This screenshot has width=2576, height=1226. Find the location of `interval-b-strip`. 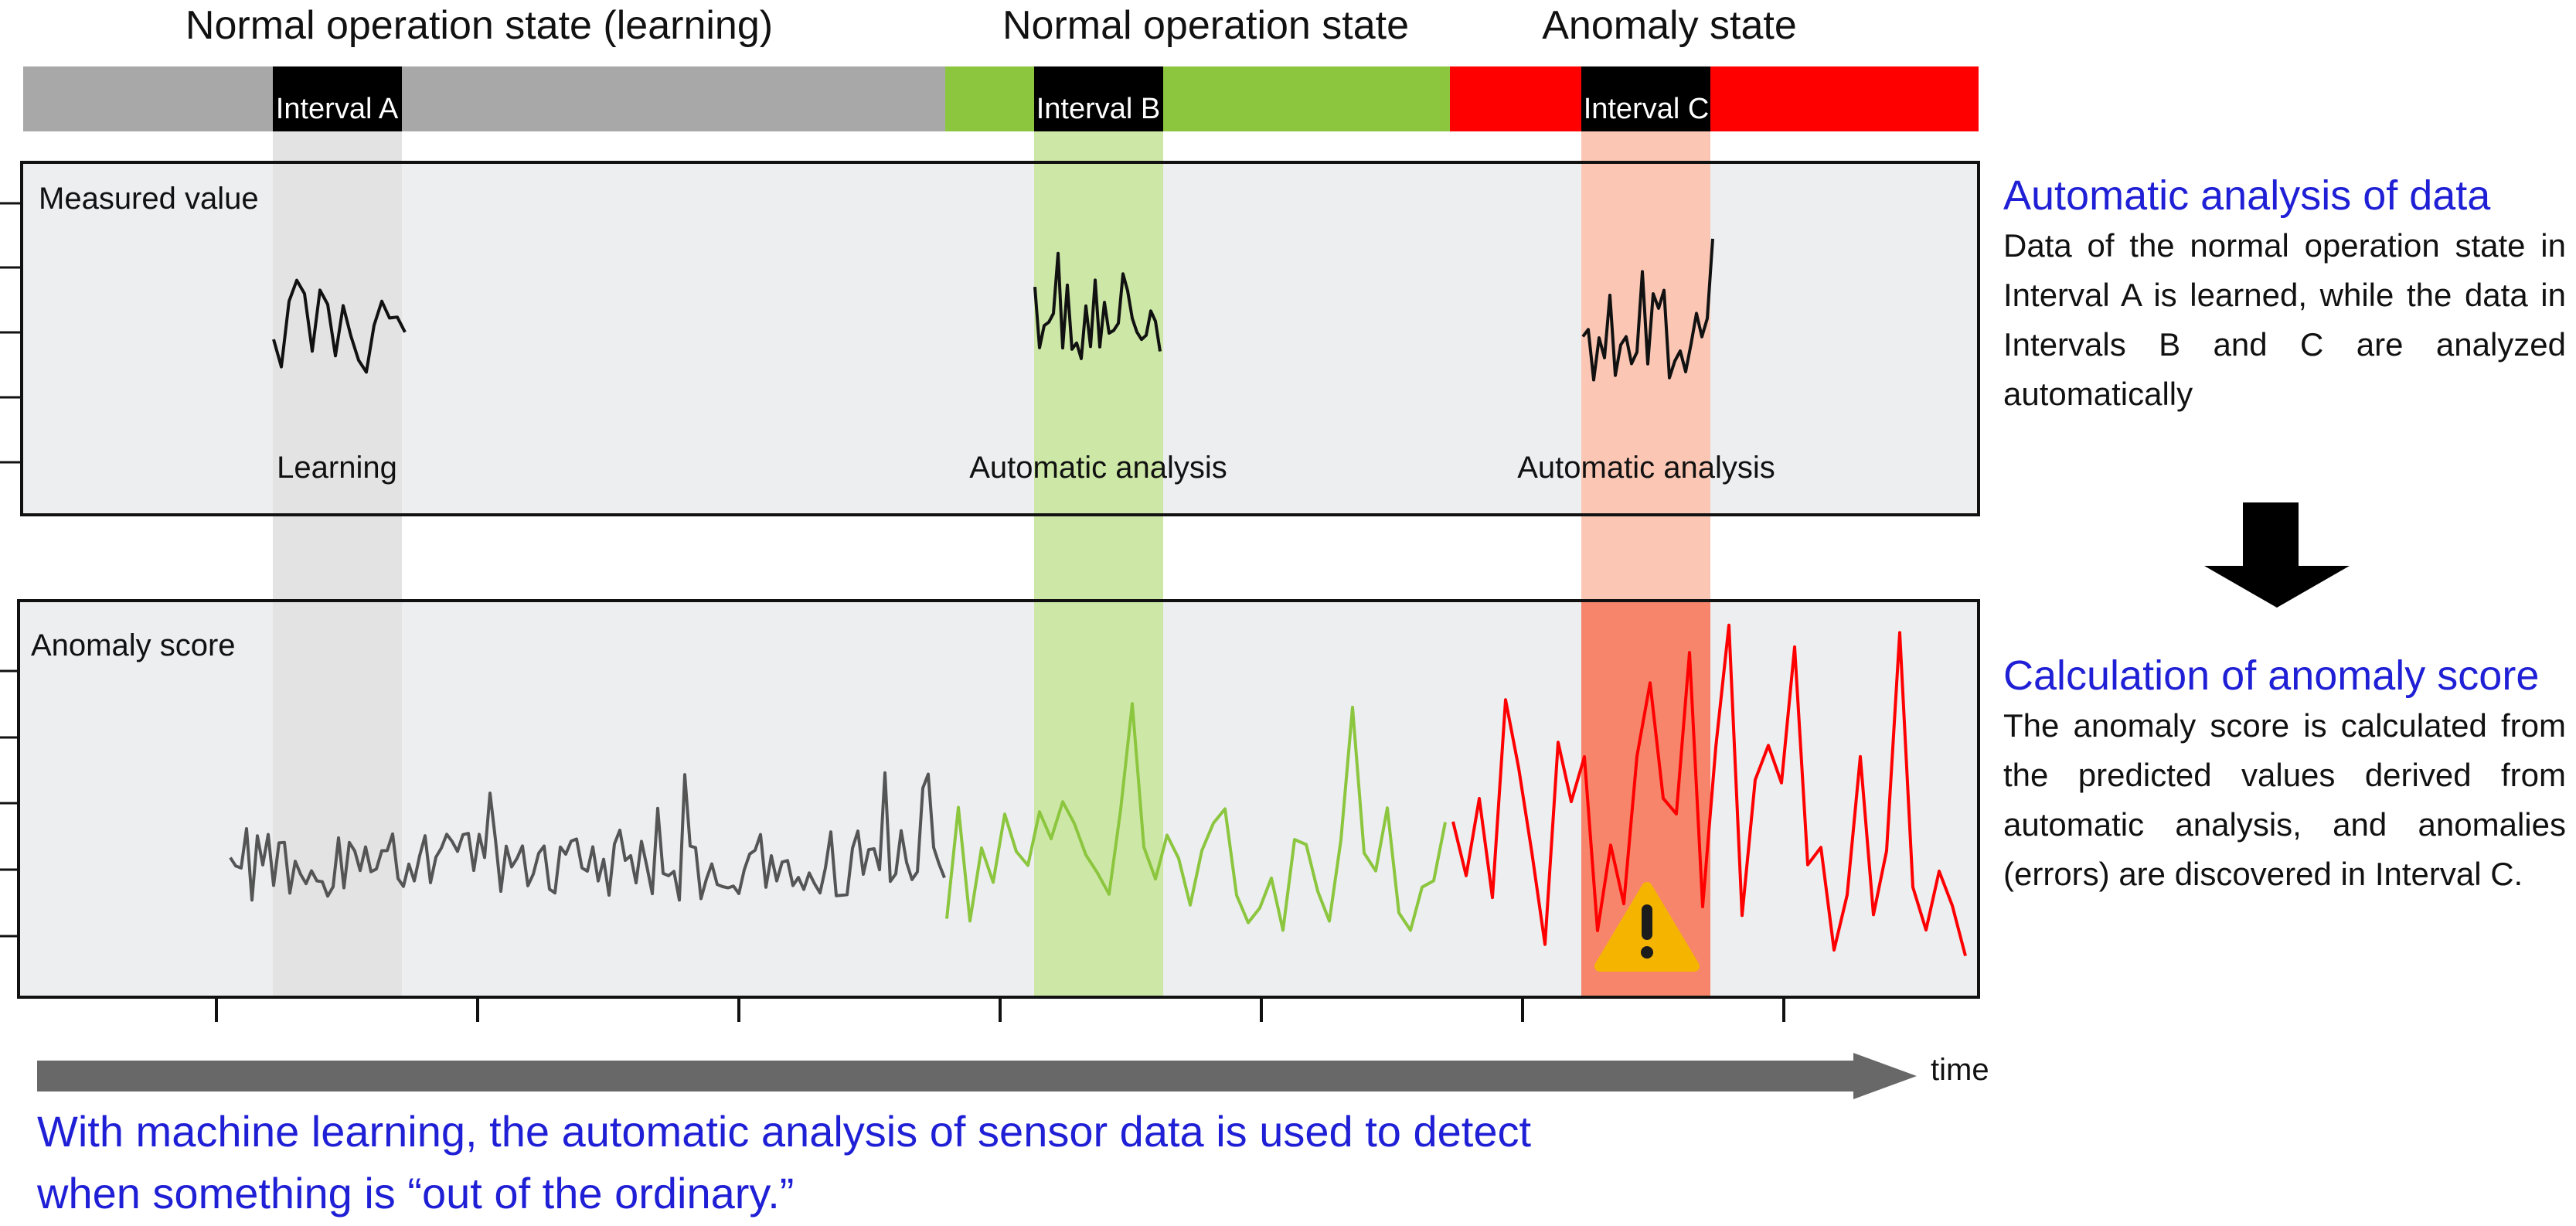

interval-b-strip is located at coordinates (1098, 564).